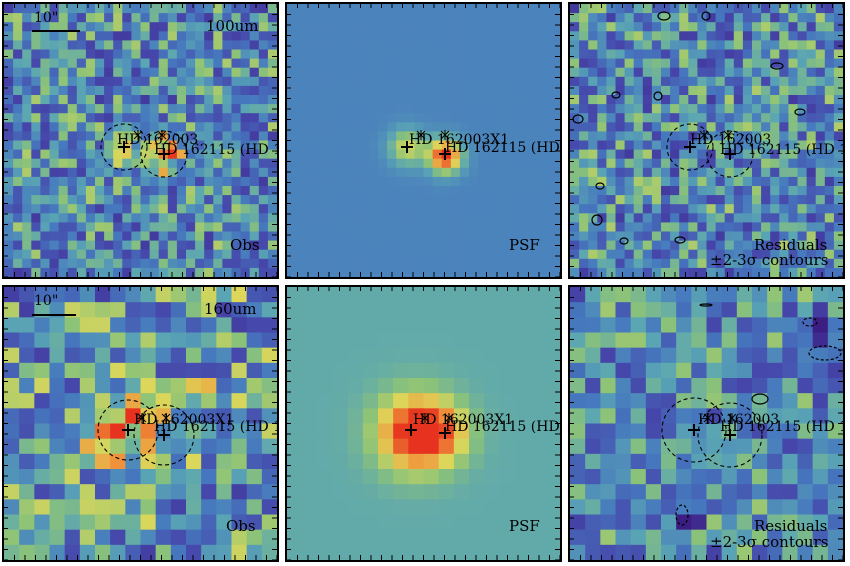  What do you see at coordinates (230, 309) in the screenshot?
I see `band-label: 160um` at bounding box center [230, 309].